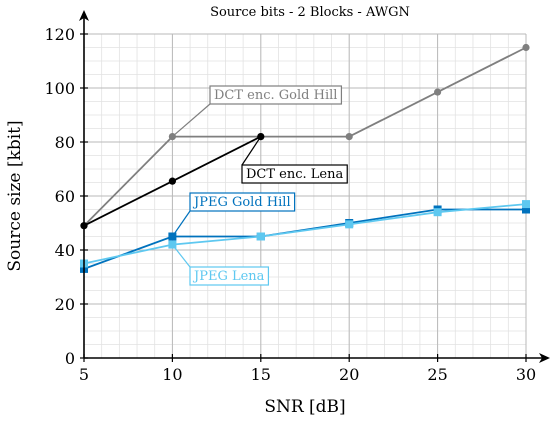  What do you see at coordinates (233, 214) in the screenshot?
I see `annotation-callout: JPEG Gold Hill` at bounding box center [233, 214].